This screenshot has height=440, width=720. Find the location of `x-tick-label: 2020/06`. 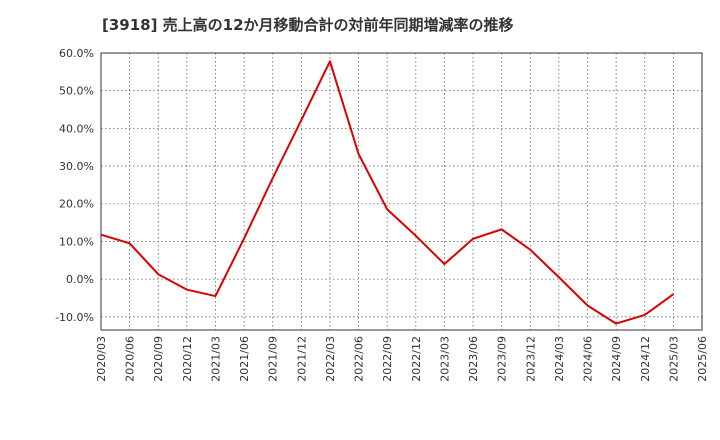

x-tick-label: 2020/06 is located at coordinates (130, 359).